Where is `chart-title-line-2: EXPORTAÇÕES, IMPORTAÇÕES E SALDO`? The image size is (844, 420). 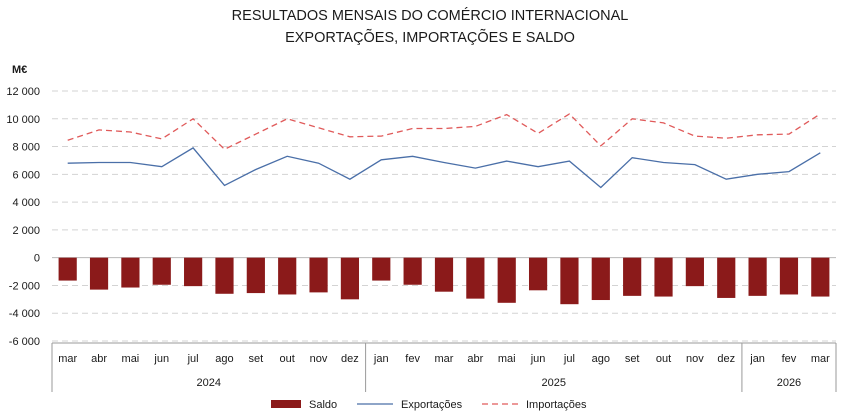
chart-title-line-2: EXPORTAÇÕES, IMPORTAÇÕES E SALDO is located at coordinates (430, 37).